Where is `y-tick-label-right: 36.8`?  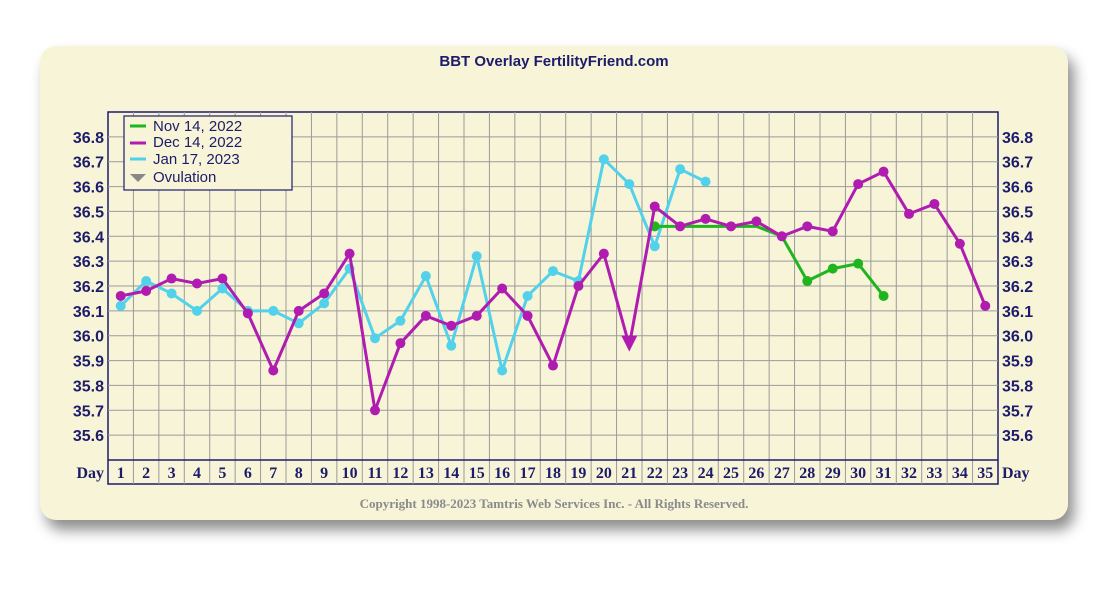 y-tick-label-right: 36.8 is located at coordinates (1017, 138).